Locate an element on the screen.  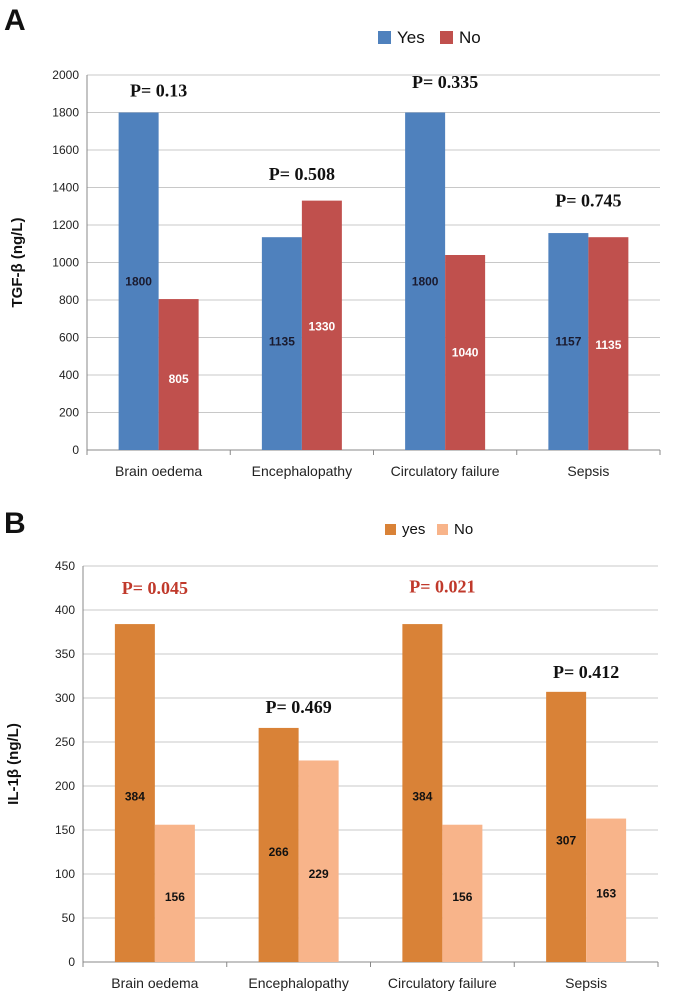
y-tick-label: 50 is located at coordinates (69, 918).